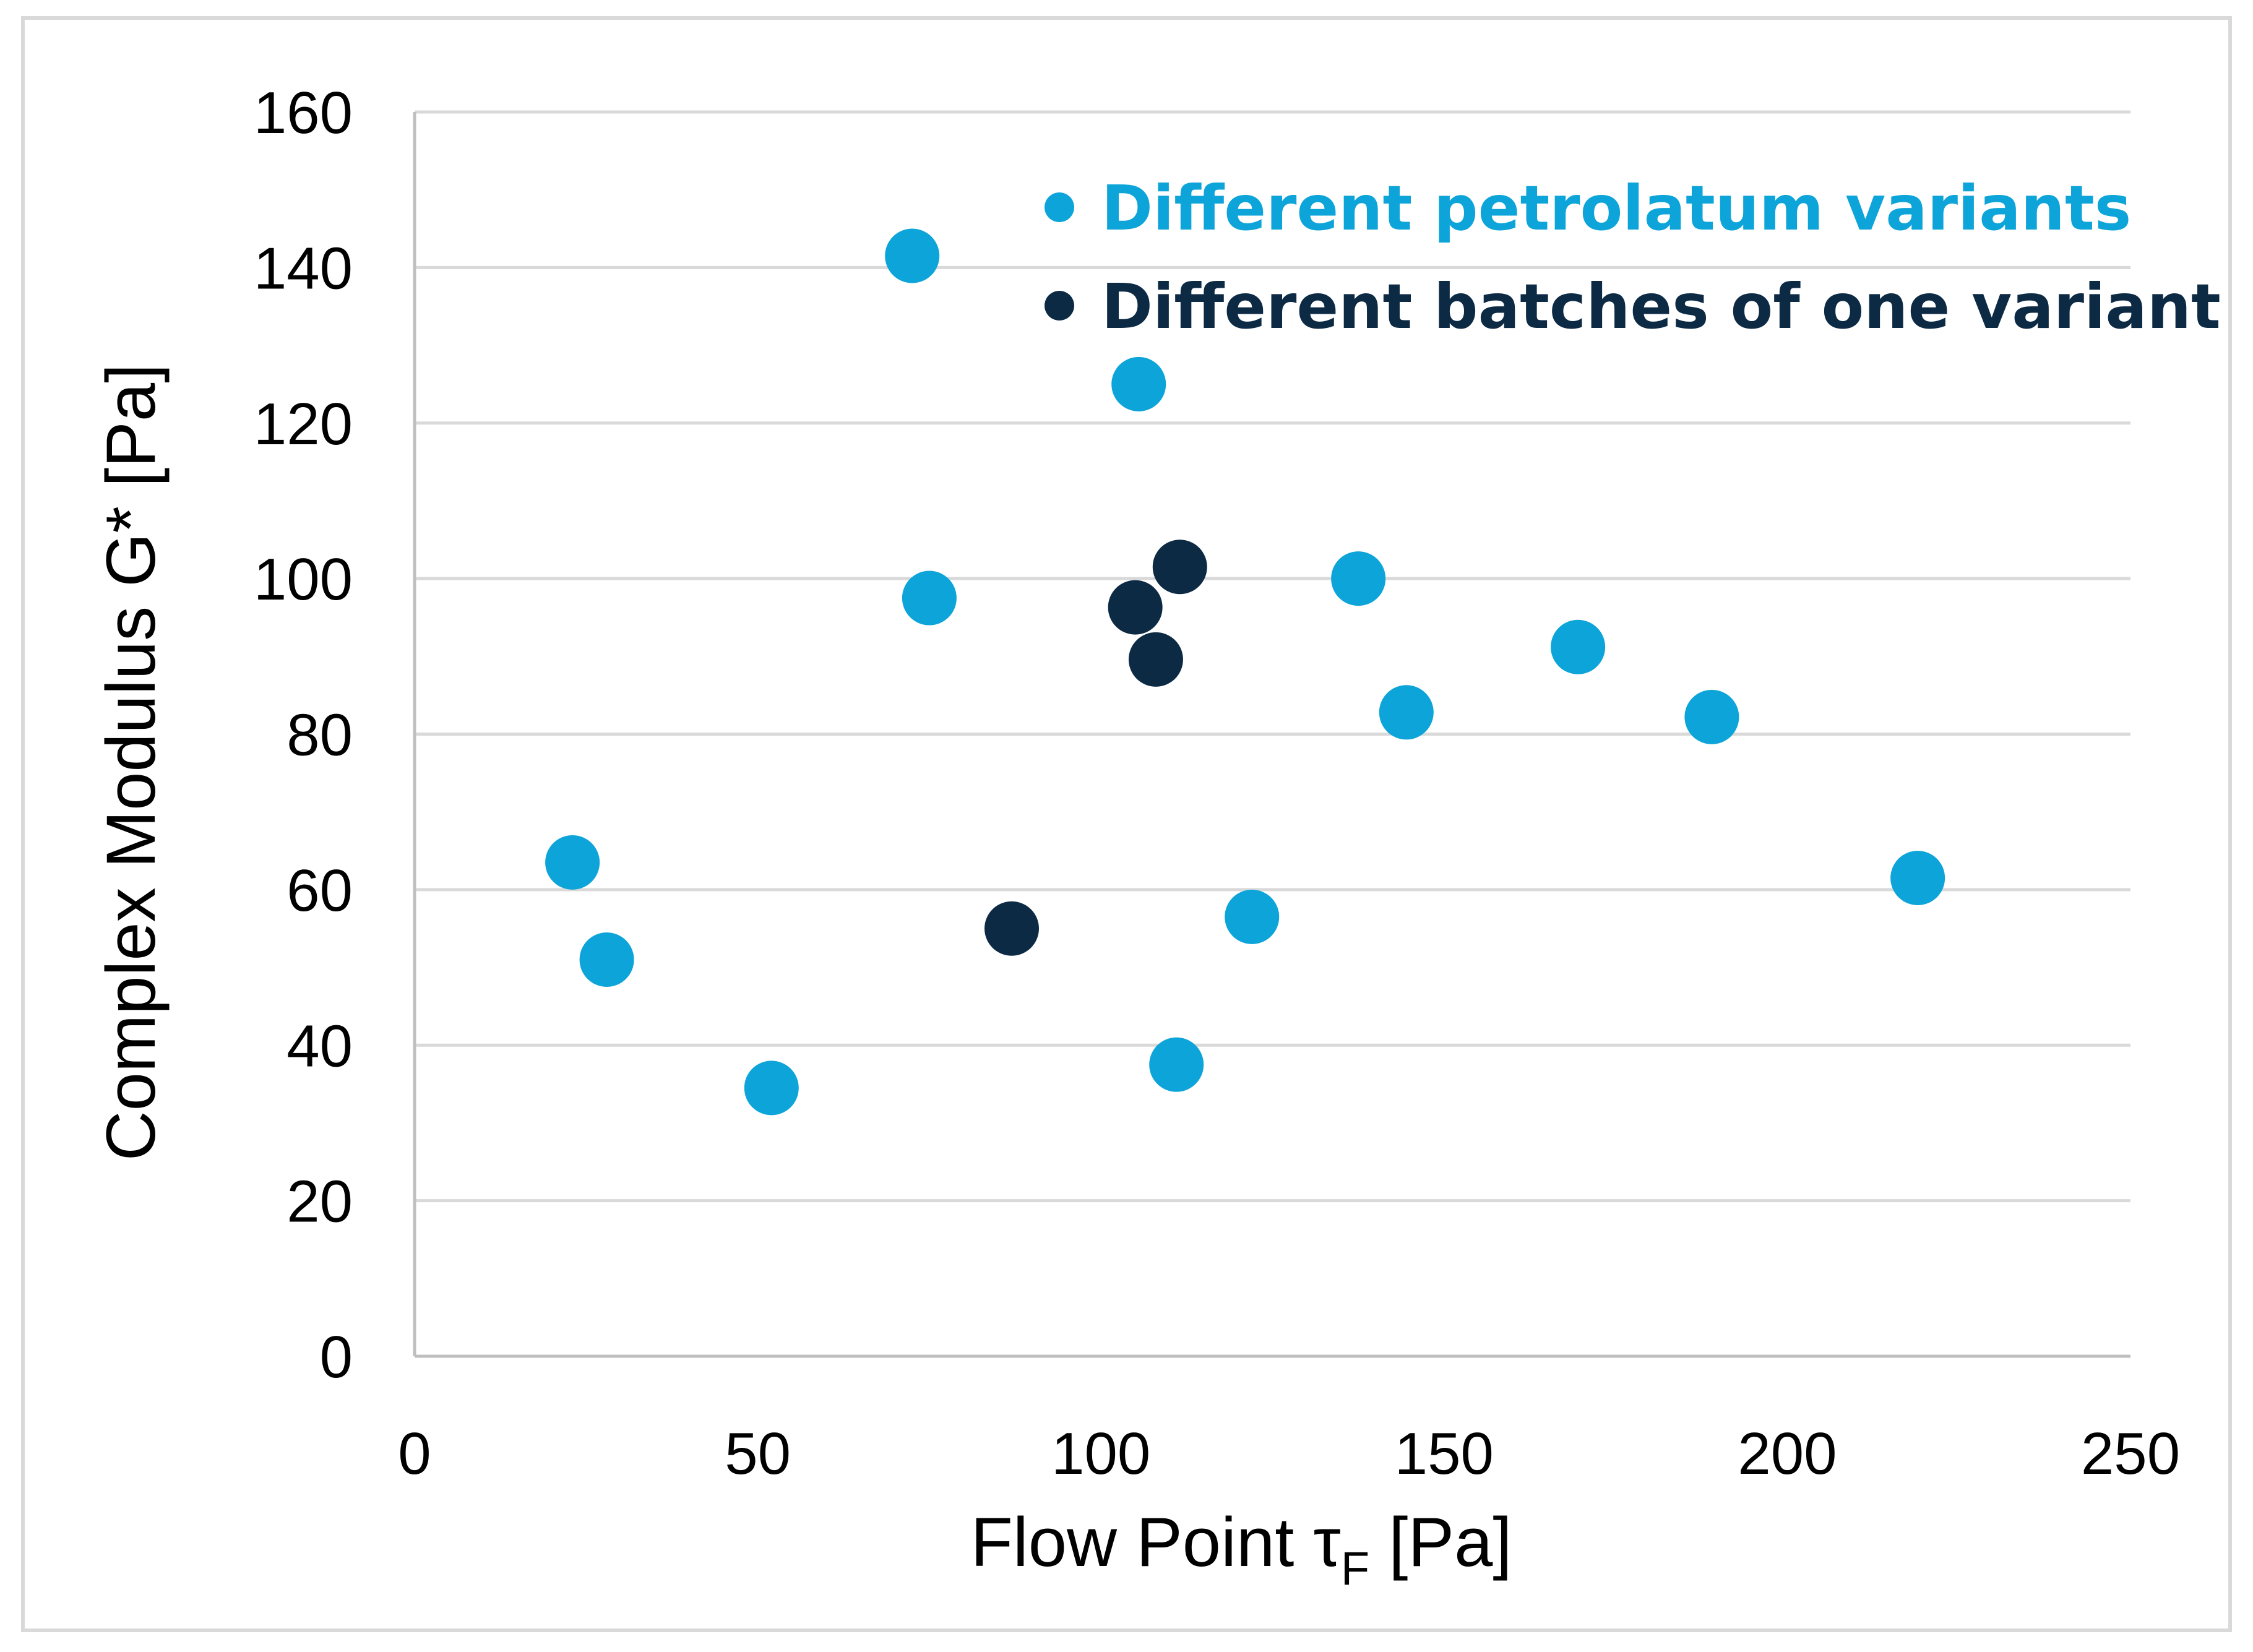 The height and width of the screenshot is (1652, 2253). I want to click on x-tick-label: 100, so click(1100, 1454).